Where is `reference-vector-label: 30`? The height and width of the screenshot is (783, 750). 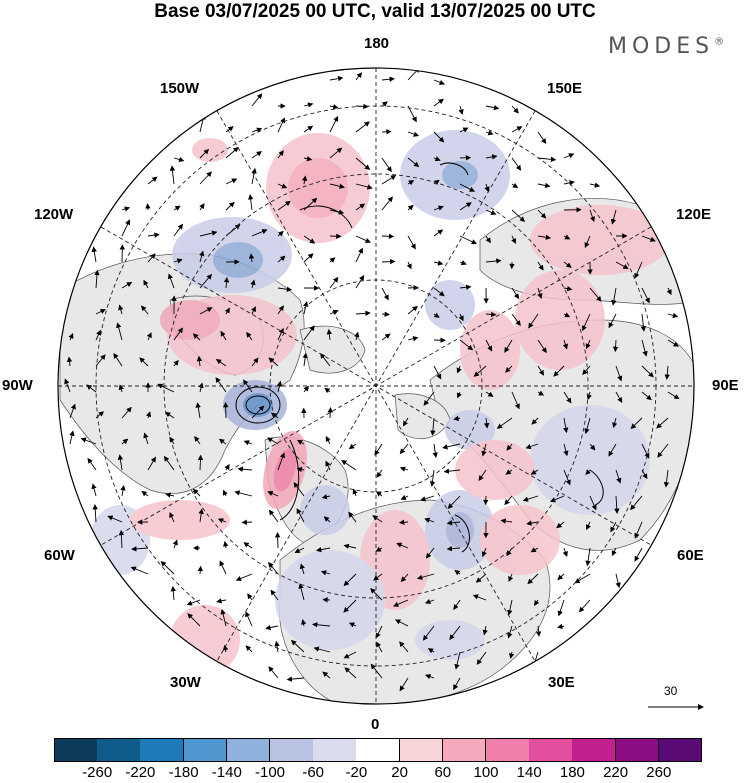 reference-vector-label: 30 is located at coordinates (671, 691).